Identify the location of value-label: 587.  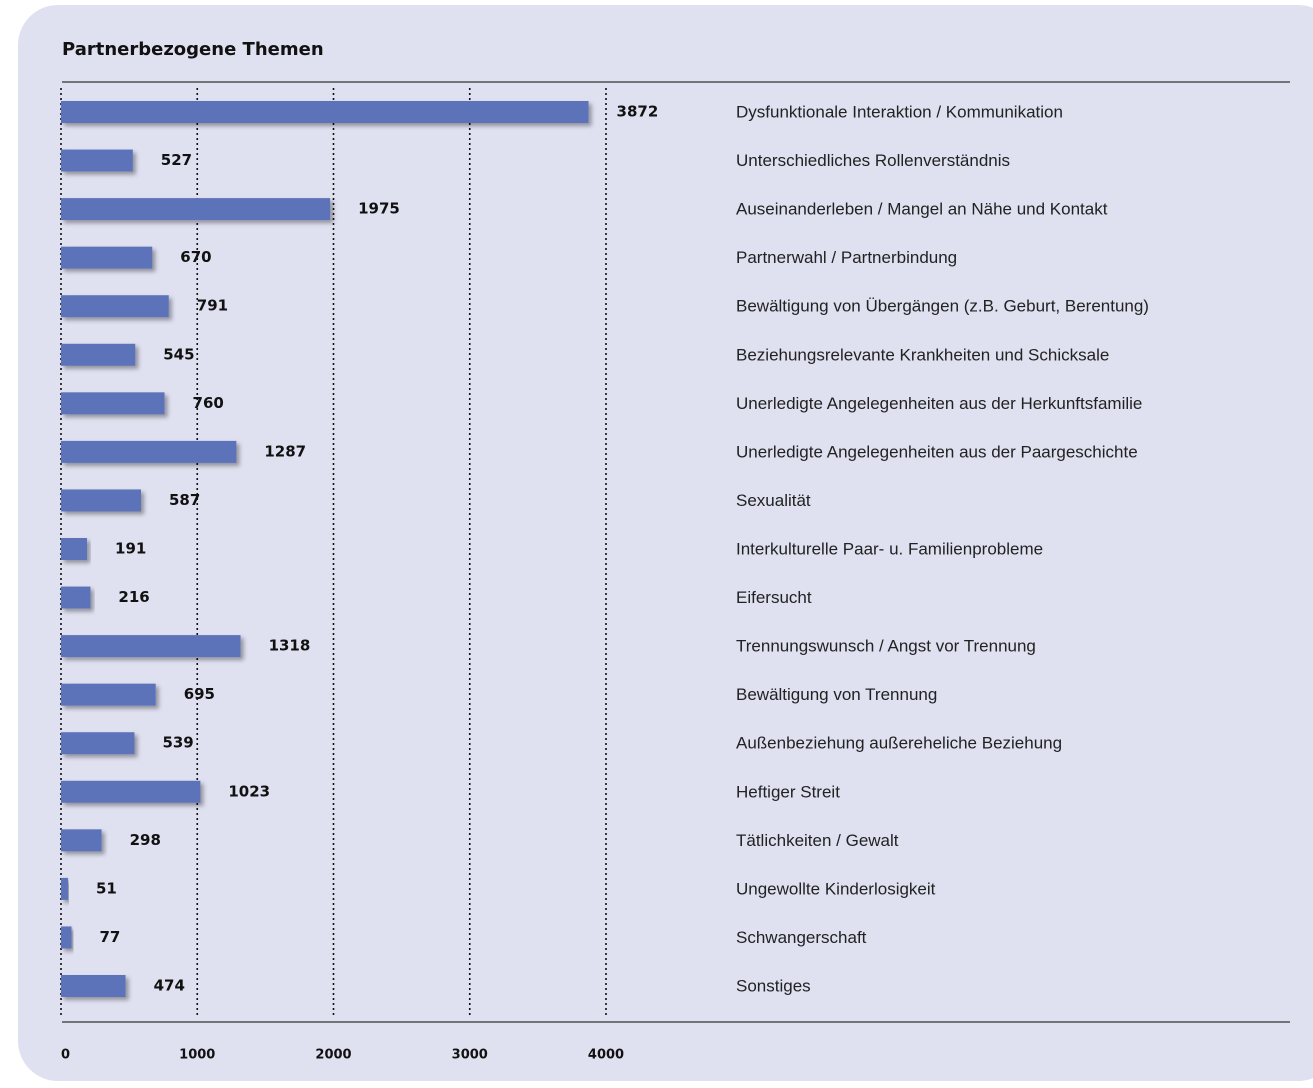
(184, 500).